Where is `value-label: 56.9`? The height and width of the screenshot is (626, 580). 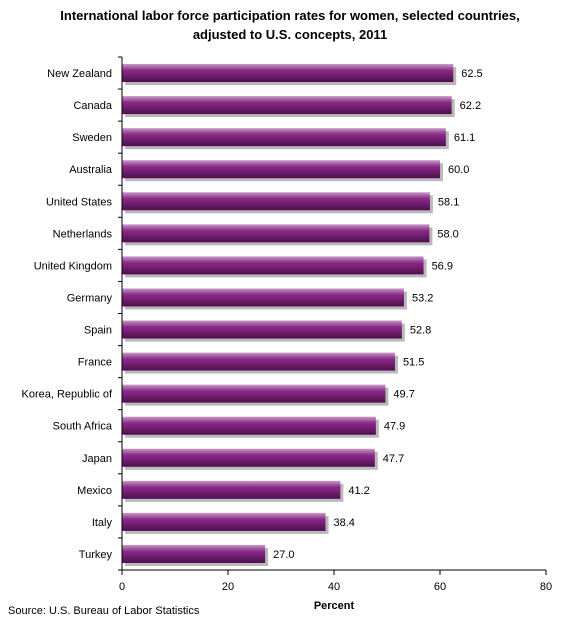
value-label: 56.9 is located at coordinates (442, 266).